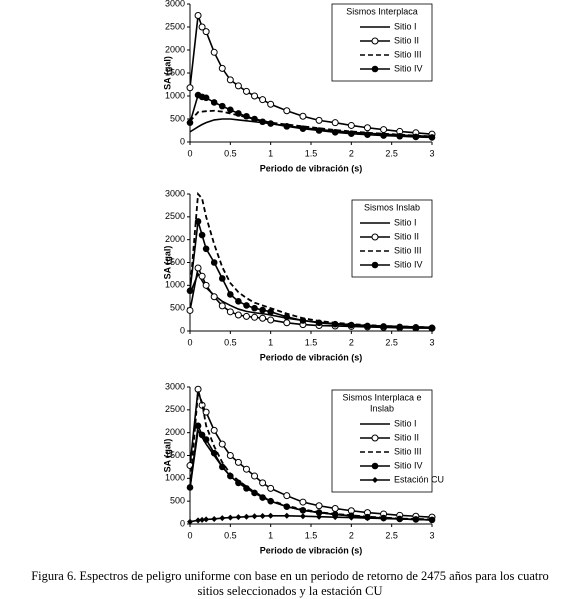 The image size is (580, 599). What do you see at coordinates (230, 535) in the screenshot?
I see `x-tick-label: 0.5` at bounding box center [230, 535].